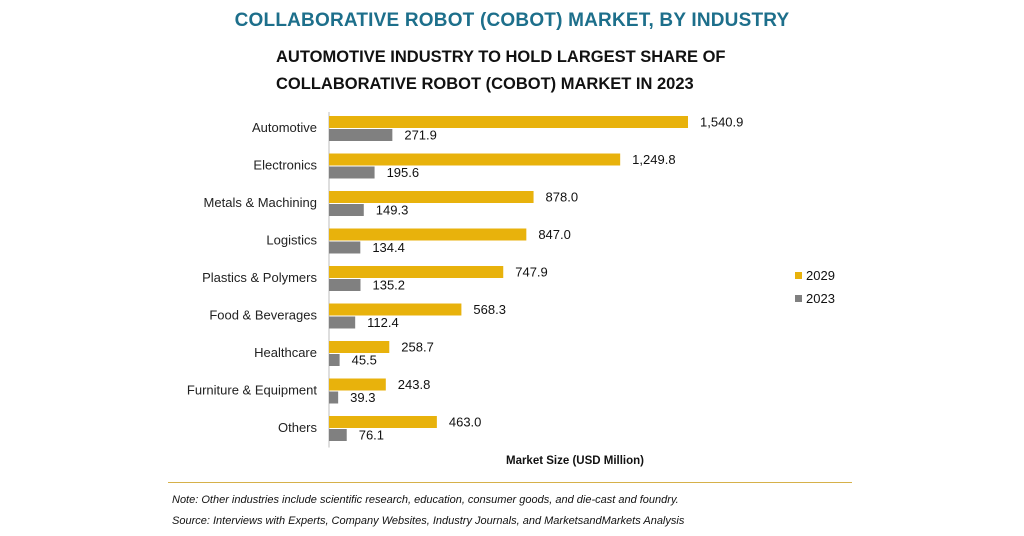 The height and width of the screenshot is (536, 1024). Describe the element at coordinates (798, 298) in the screenshot. I see `legend-swatch-2023` at that location.